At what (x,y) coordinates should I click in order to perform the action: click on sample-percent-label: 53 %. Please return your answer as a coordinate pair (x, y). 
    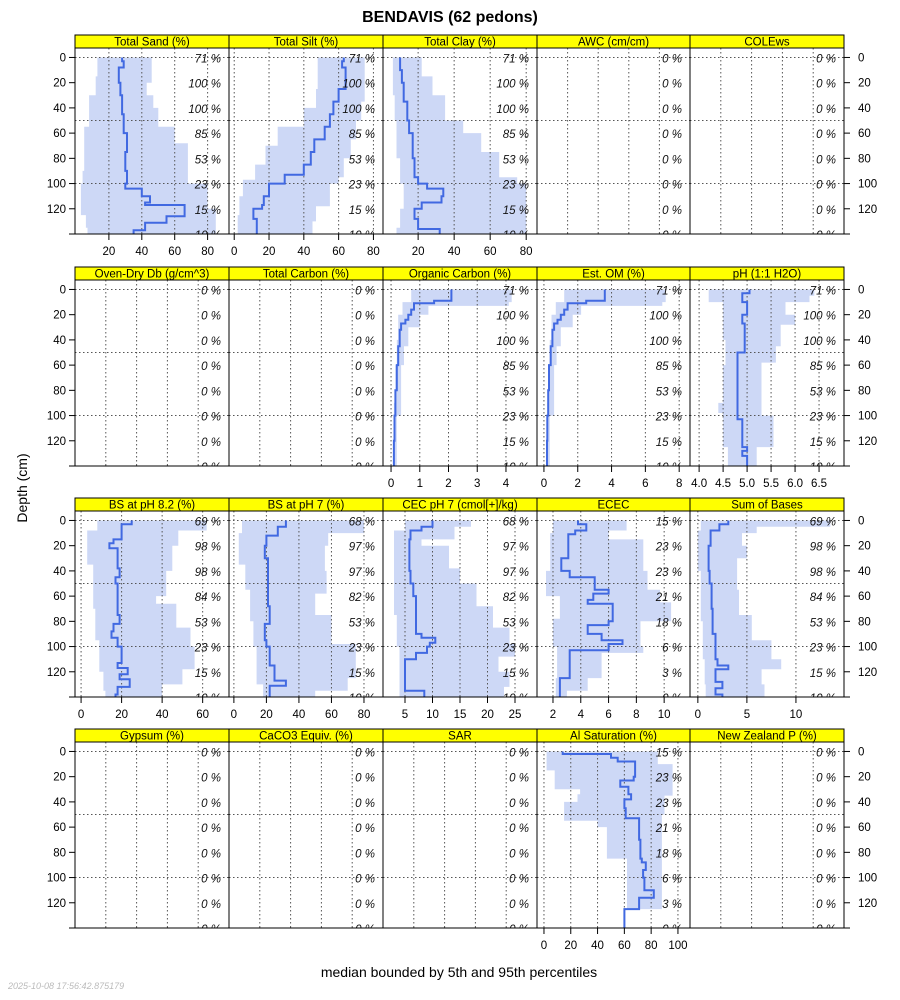
    Looking at the image, I should click on (516, 623).